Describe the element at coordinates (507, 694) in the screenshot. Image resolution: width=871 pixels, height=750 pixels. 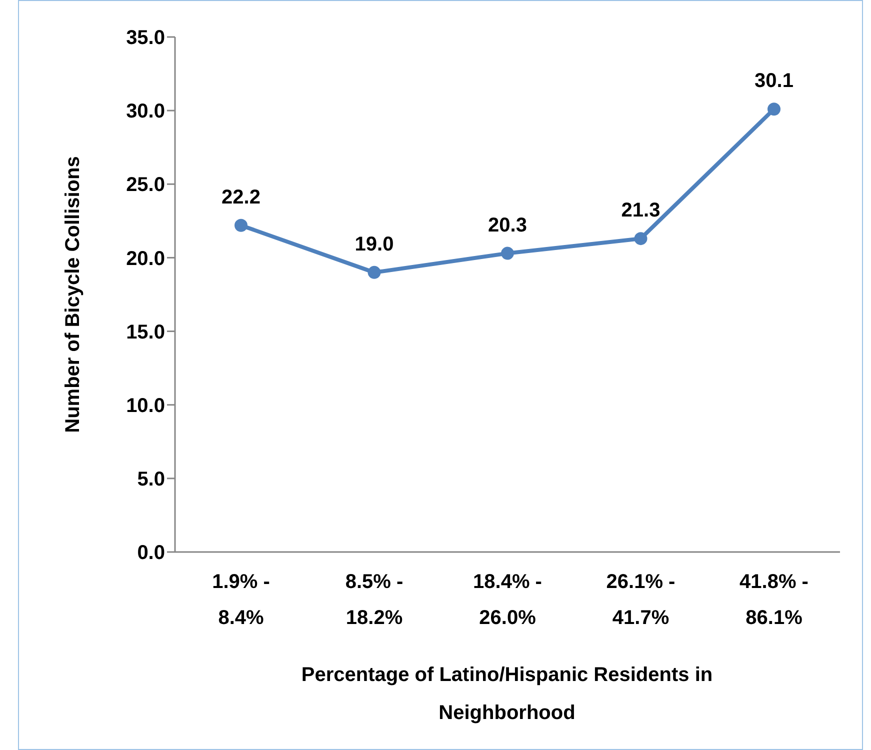
I see `x-axis-title: Percentage of Latino/Hispanic Residents in Neighborhood` at that location.